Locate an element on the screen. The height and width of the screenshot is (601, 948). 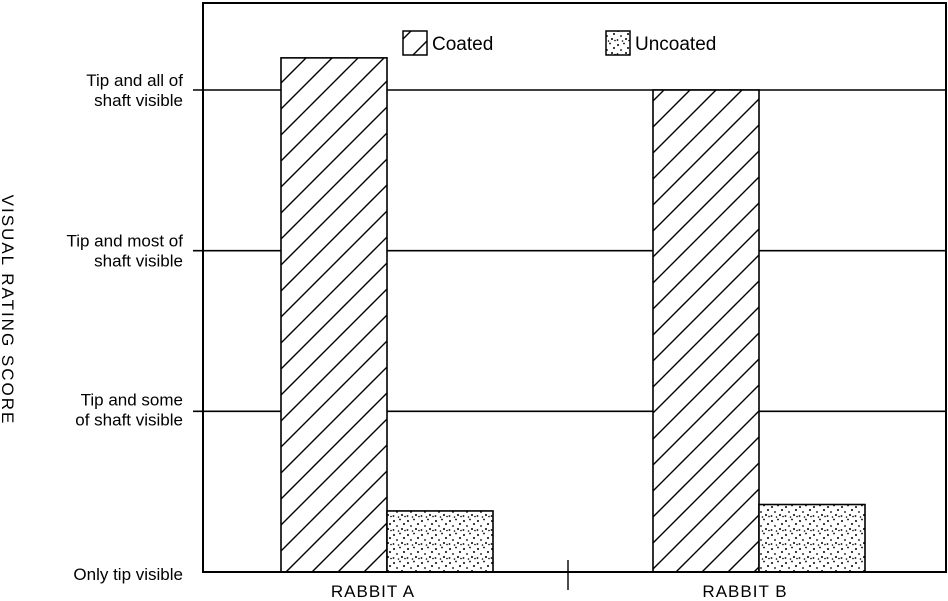
y-axis-title: VISUAL RATING SCORE is located at coordinates (8, 310).